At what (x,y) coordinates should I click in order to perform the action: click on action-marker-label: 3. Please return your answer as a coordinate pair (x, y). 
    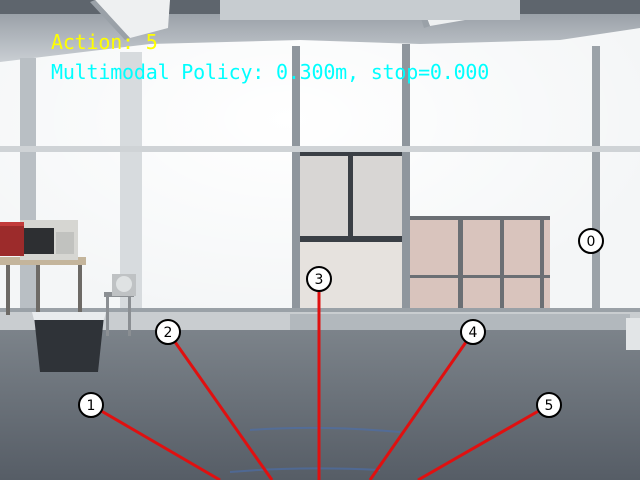
    Looking at the image, I should click on (319, 280).